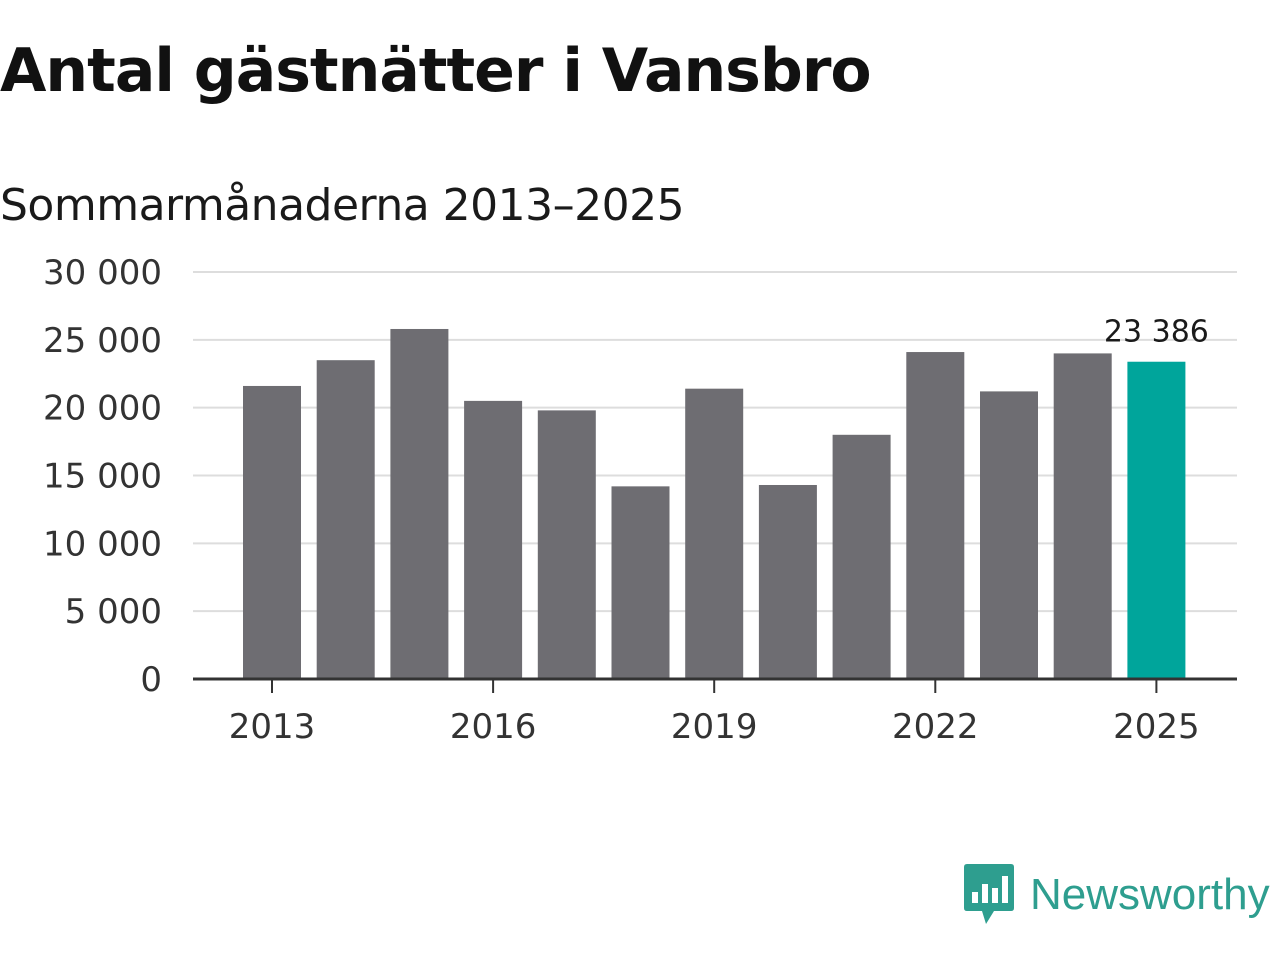  What do you see at coordinates (102, 341) in the screenshot?
I see `y-tick-label: 25 000` at bounding box center [102, 341].